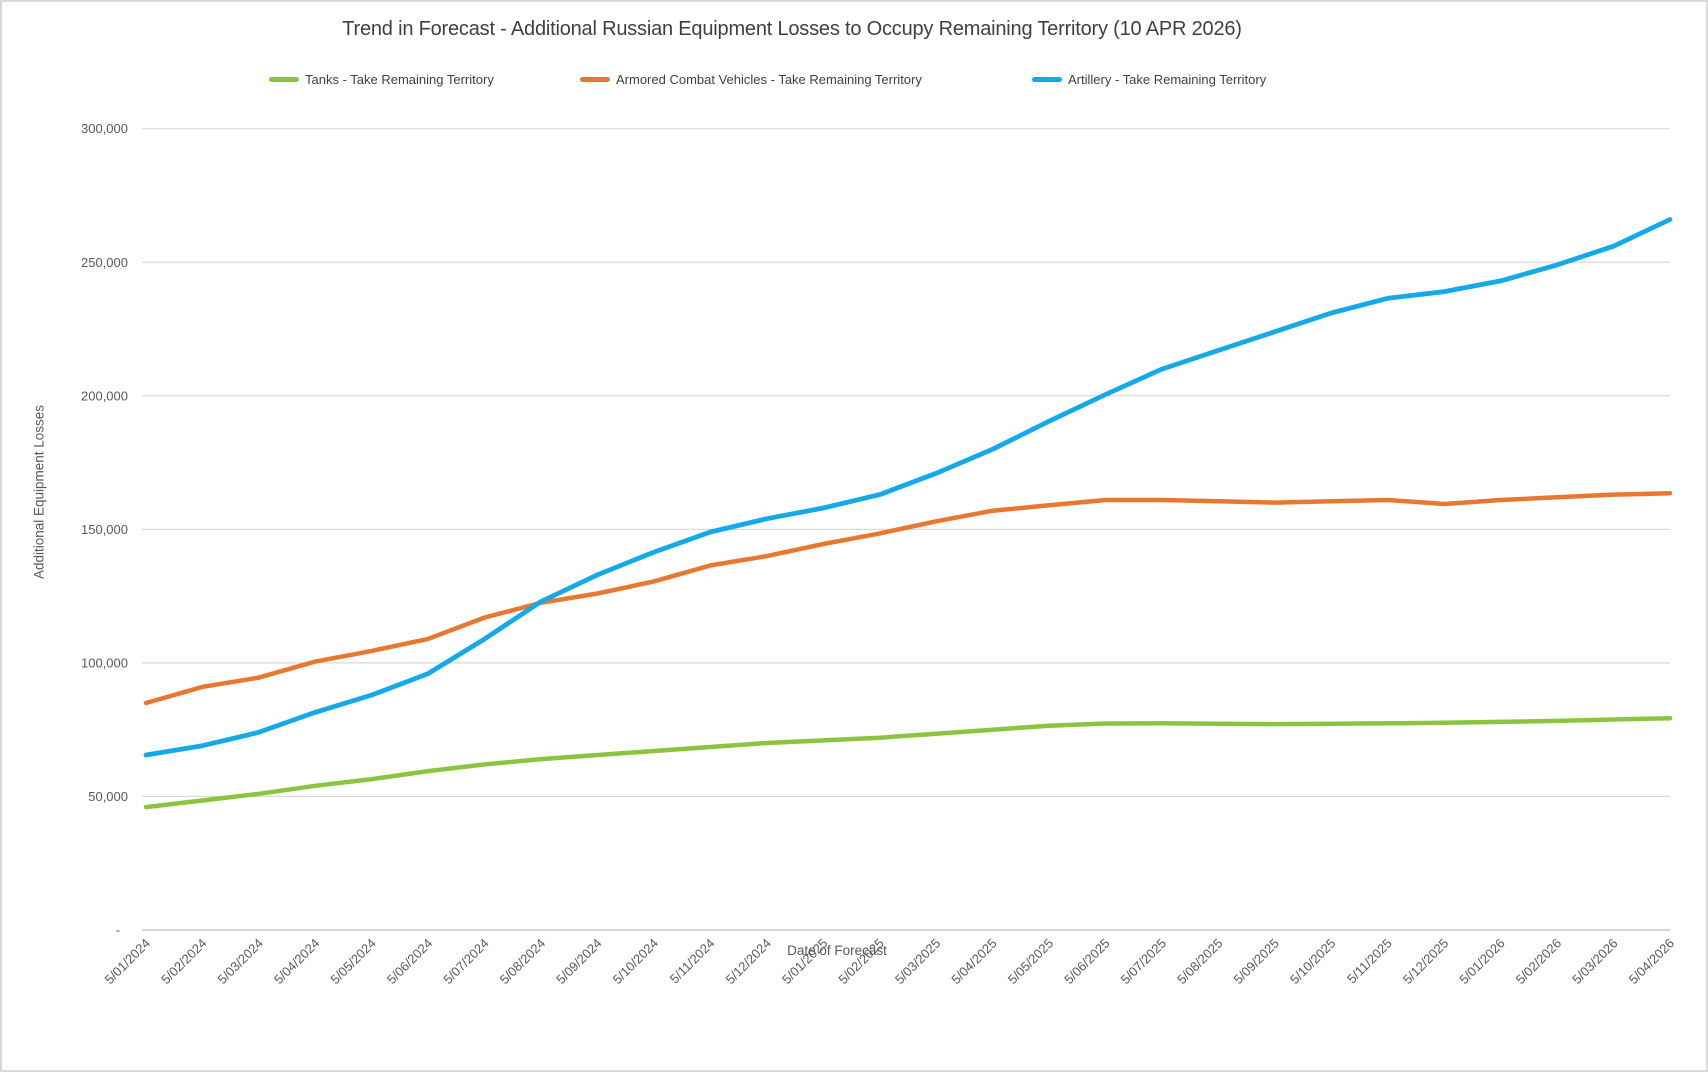  Describe the element at coordinates (104, 128) in the screenshot. I see `y-tick-label: 300,000` at that location.